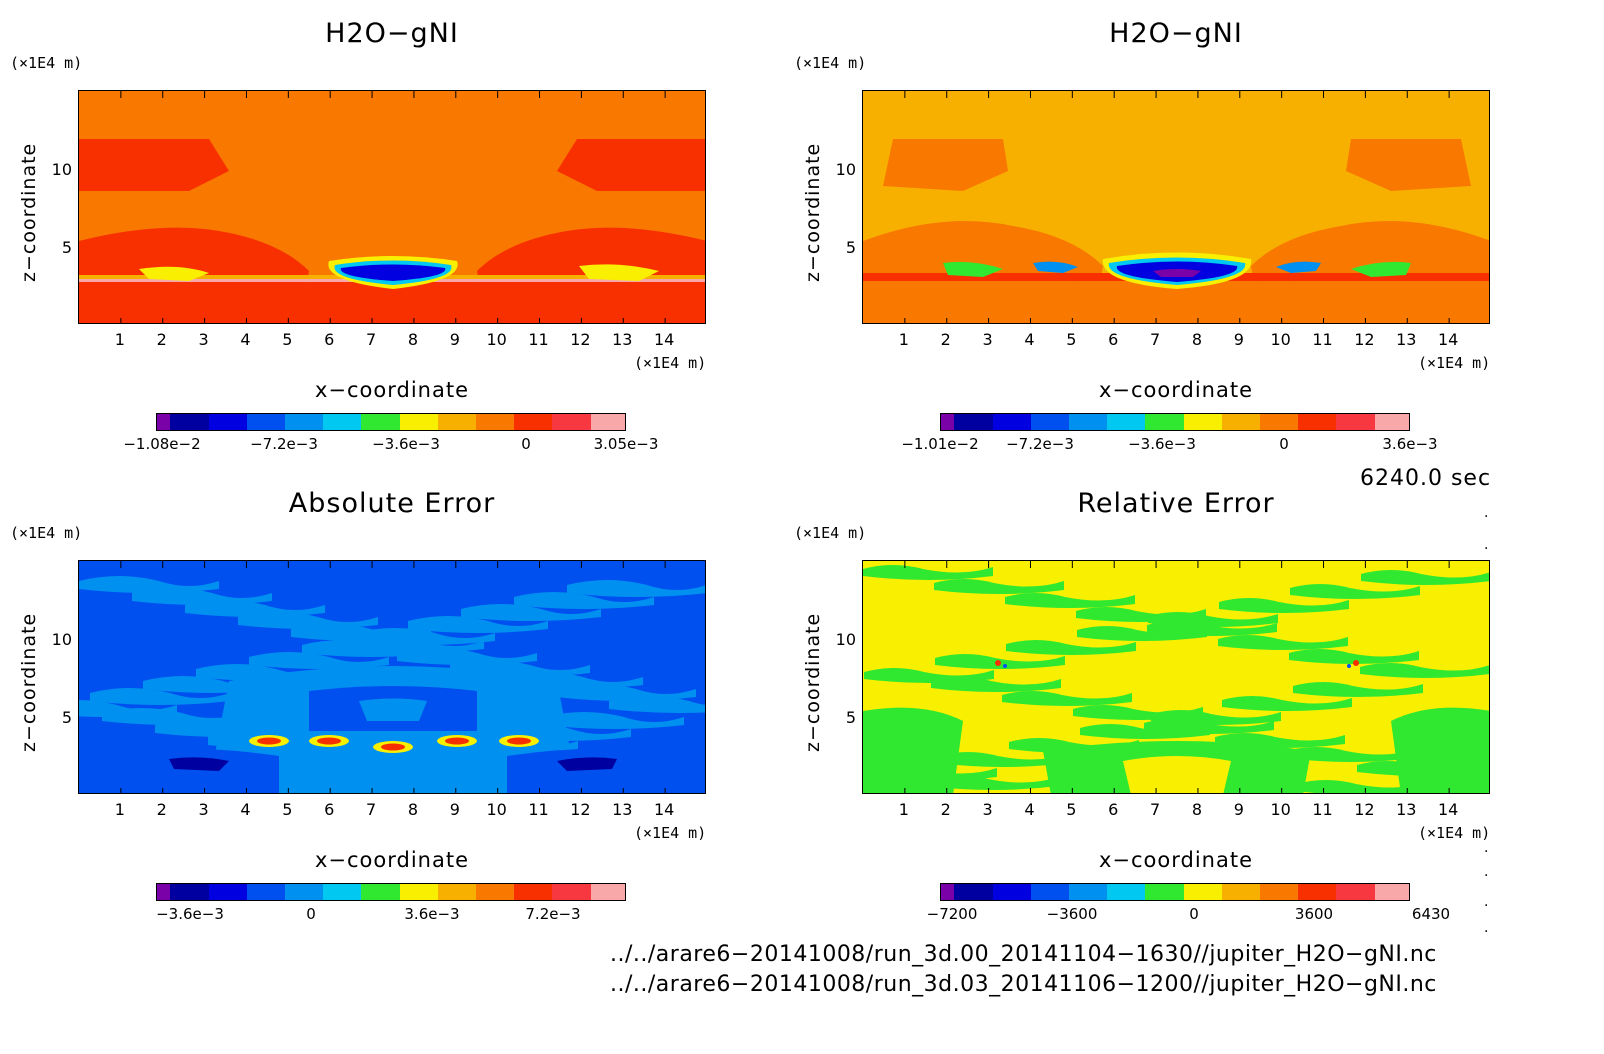 This screenshot has width=1604, height=1054. What do you see at coordinates (371, 809) in the screenshot?
I see `x-tick-label: 7` at bounding box center [371, 809].